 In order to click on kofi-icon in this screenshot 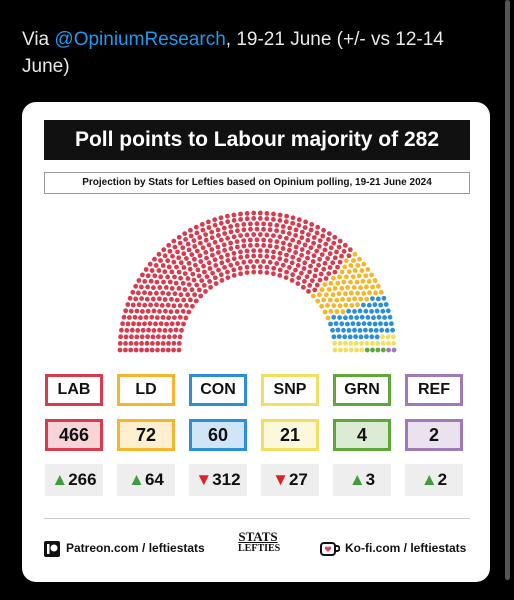, I will do `click(330, 548)`.